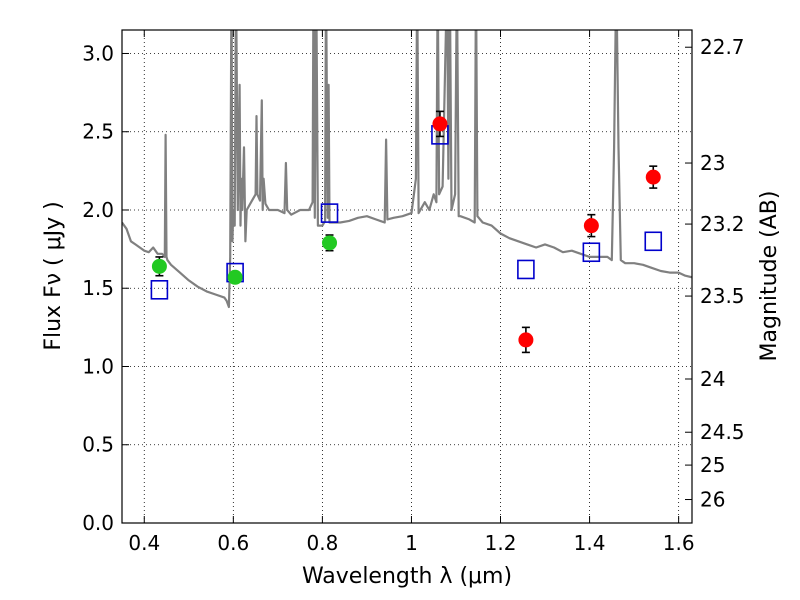 The width and height of the screenshot is (800, 600). I want to click on y2-tick-label: 24.5, so click(722, 432).